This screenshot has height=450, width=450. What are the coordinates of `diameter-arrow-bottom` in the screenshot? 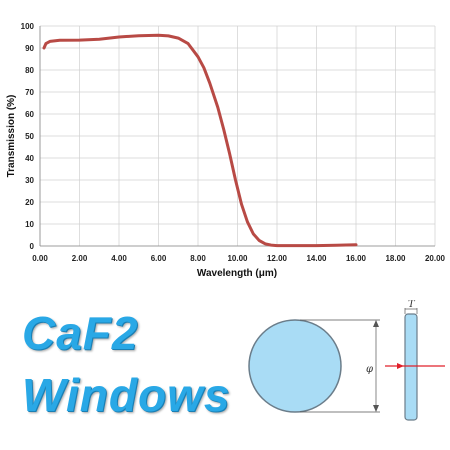 It's located at (376, 408).